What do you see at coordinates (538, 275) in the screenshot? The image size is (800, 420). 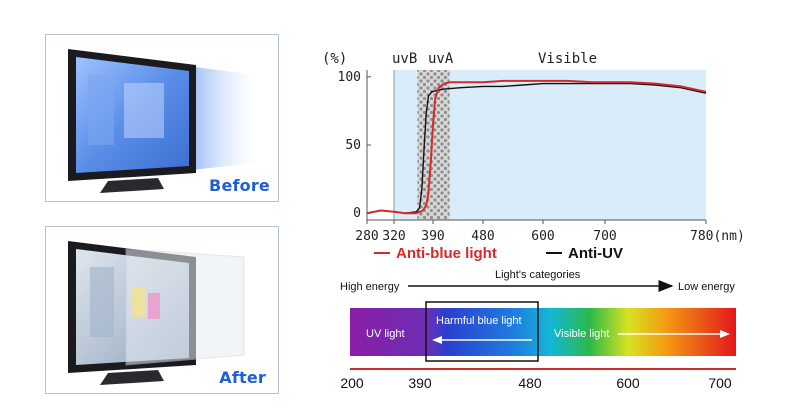 I see `light-categories-title: Light's categories` at bounding box center [538, 275].